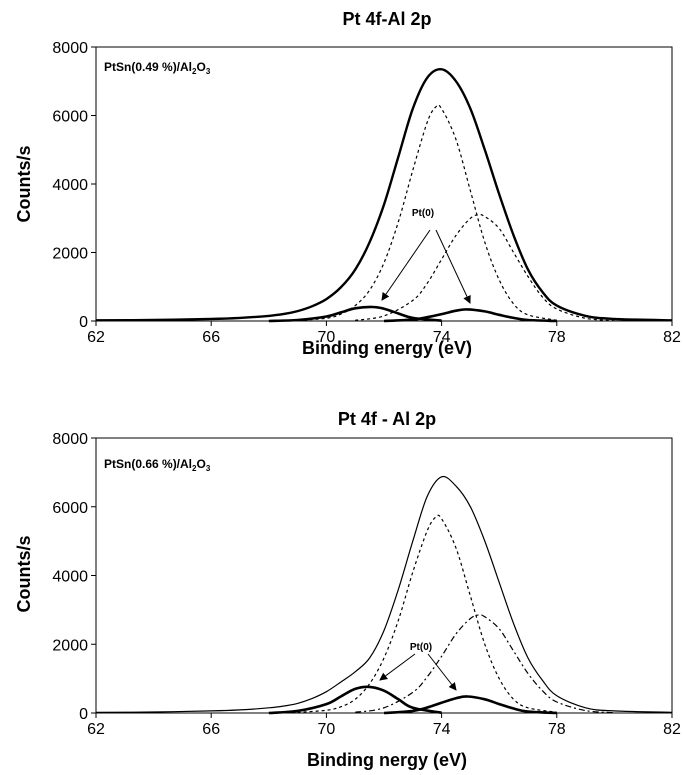 This screenshot has height=775, width=683. Describe the element at coordinates (387, 348) in the screenshot. I see `x-axis-title: Binding energy (eV)` at that location.